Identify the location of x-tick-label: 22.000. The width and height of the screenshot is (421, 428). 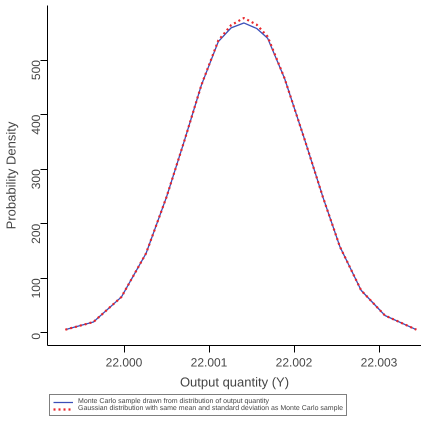
(124, 363).